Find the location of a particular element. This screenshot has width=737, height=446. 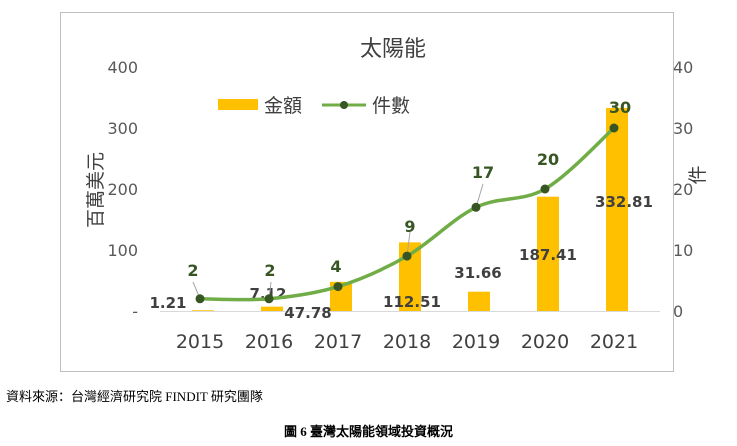

x-tick-label: 2015 is located at coordinates (200, 342).